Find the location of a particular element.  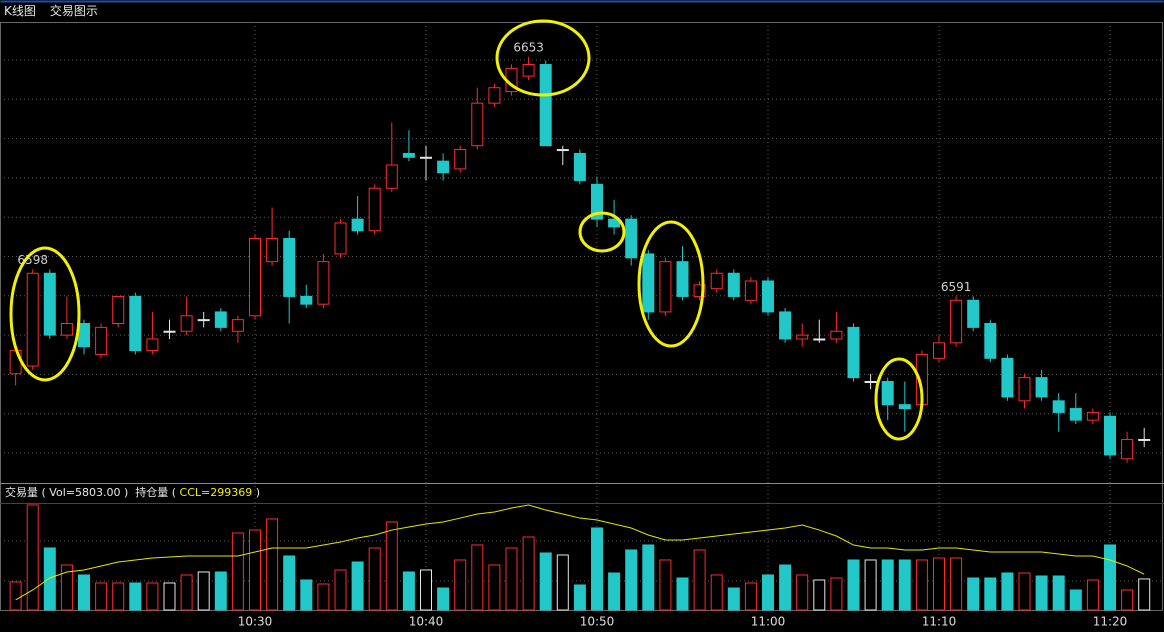

header-text: Vol=5803.00 is located at coordinates (85, 492).